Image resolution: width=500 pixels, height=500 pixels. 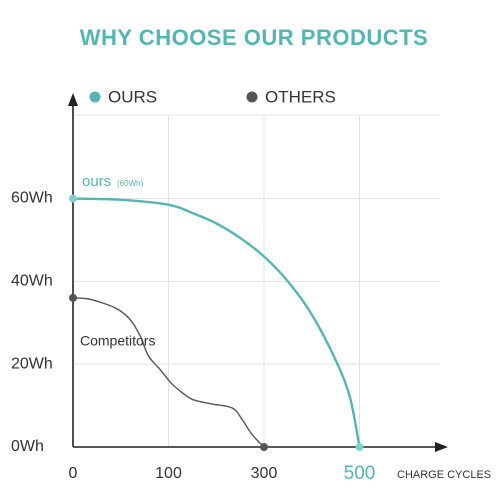 What do you see at coordinates (444, 475) in the screenshot?
I see `x-axis-label: CHARGE CYCLES` at bounding box center [444, 475].